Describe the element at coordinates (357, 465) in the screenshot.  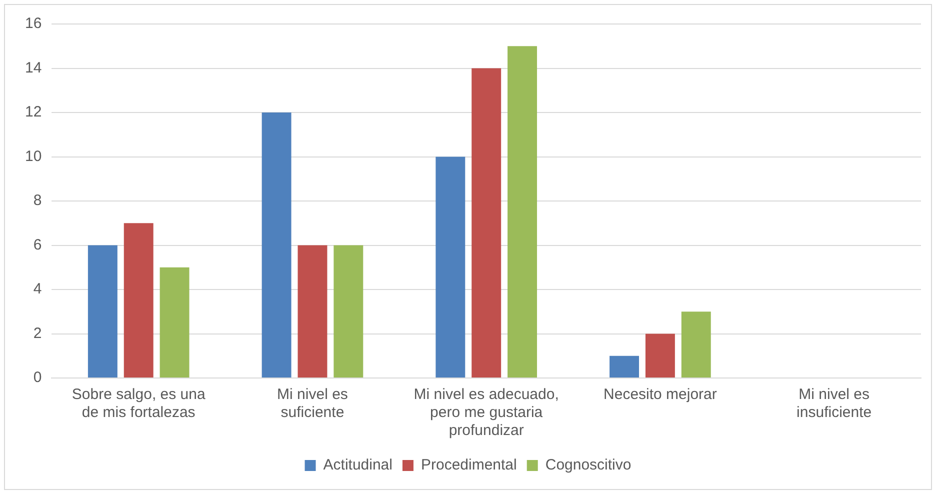
I see `legend-label: Actitudinal` at that location.